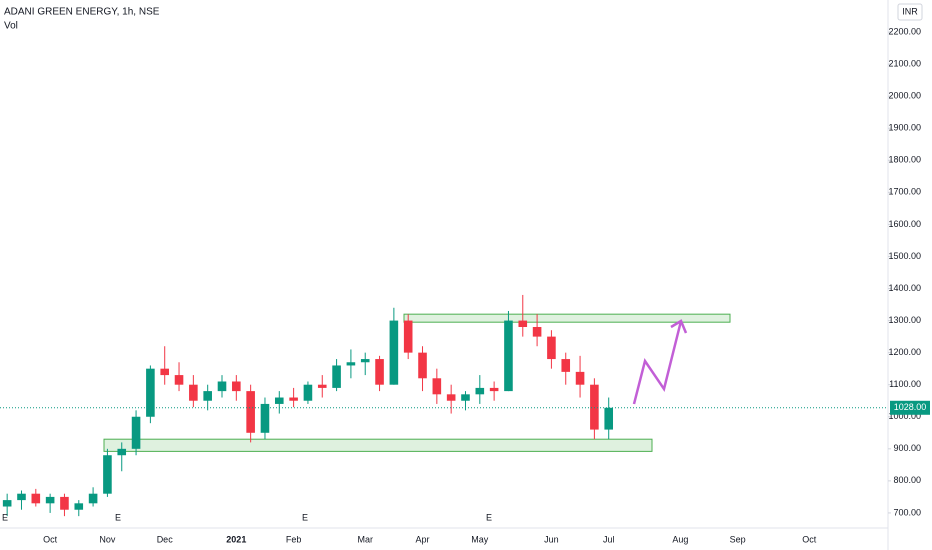  What do you see at coordinates (423, 539) in the screenshot?
I see `x-tick-label: Apr` at bounding box center [423, 539].